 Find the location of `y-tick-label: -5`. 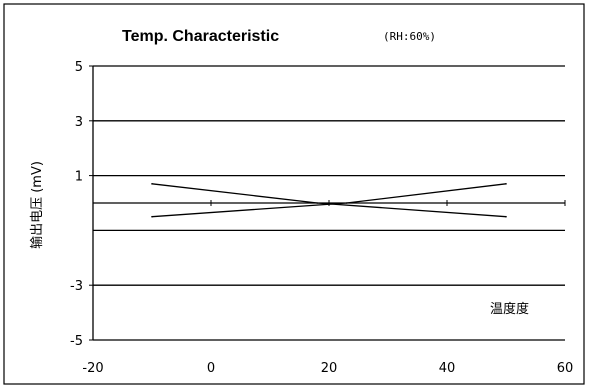

y-tick-label: -5 is located at coordinates (76, 341).